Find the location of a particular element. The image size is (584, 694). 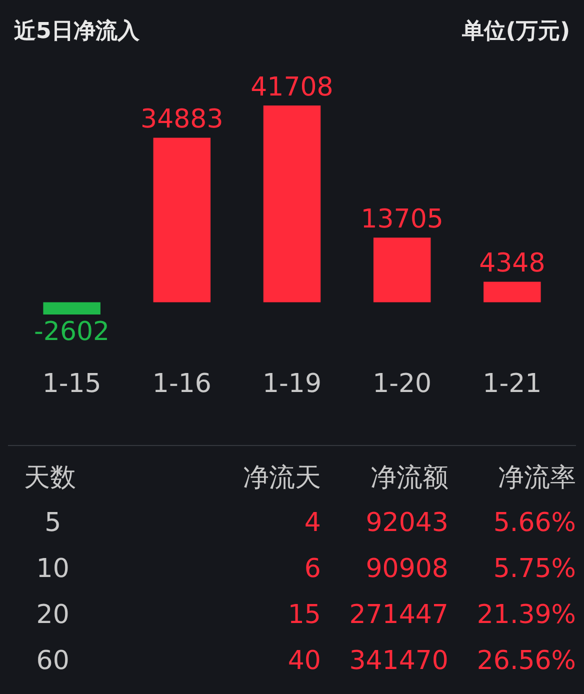

text: 20 is located at coordinates (52, 615).